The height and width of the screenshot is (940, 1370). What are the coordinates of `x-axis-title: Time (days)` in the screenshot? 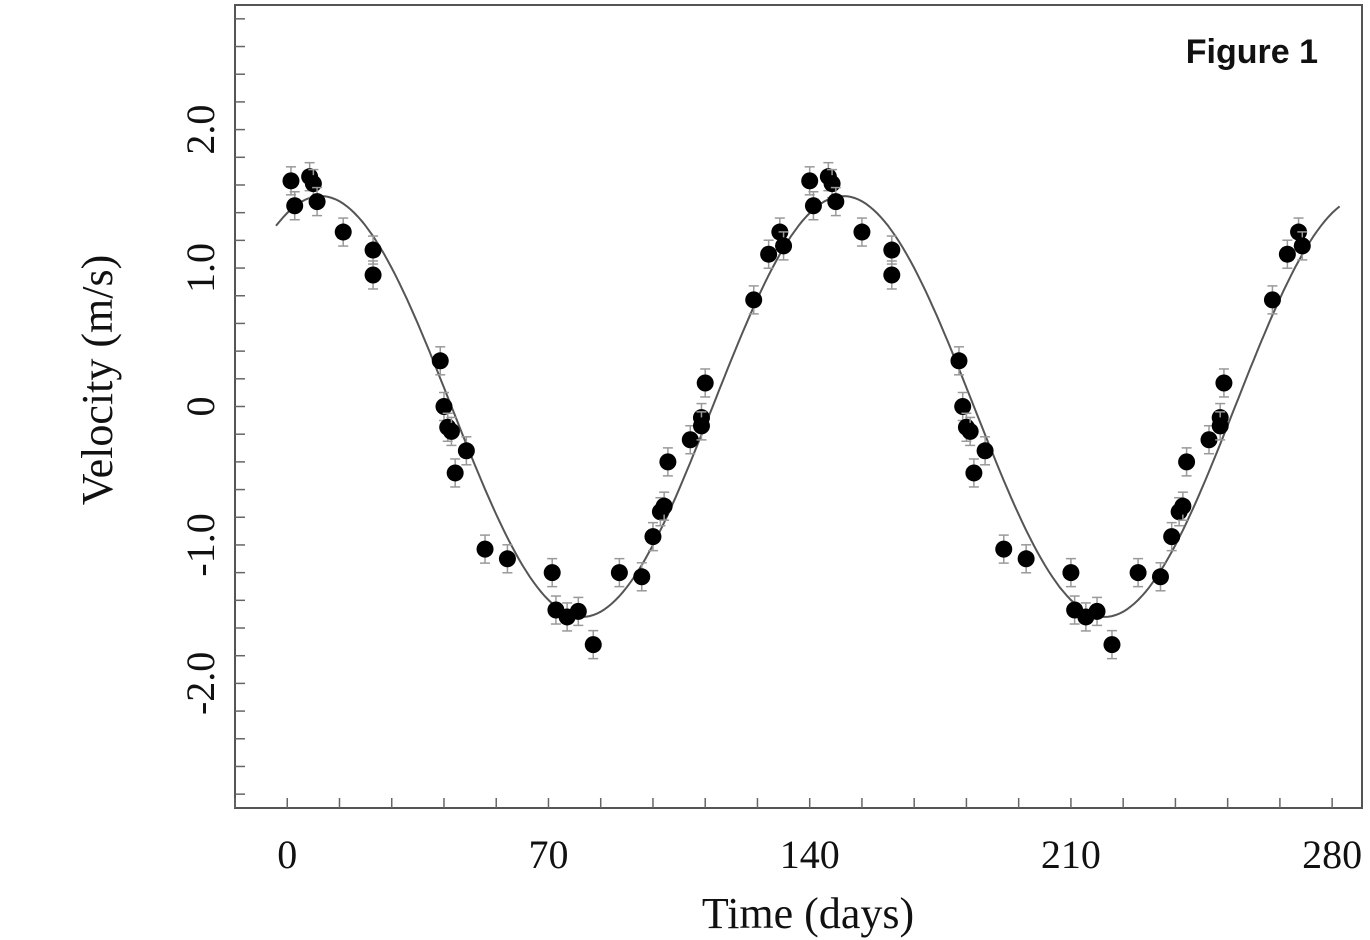 It's located at (808, 913).